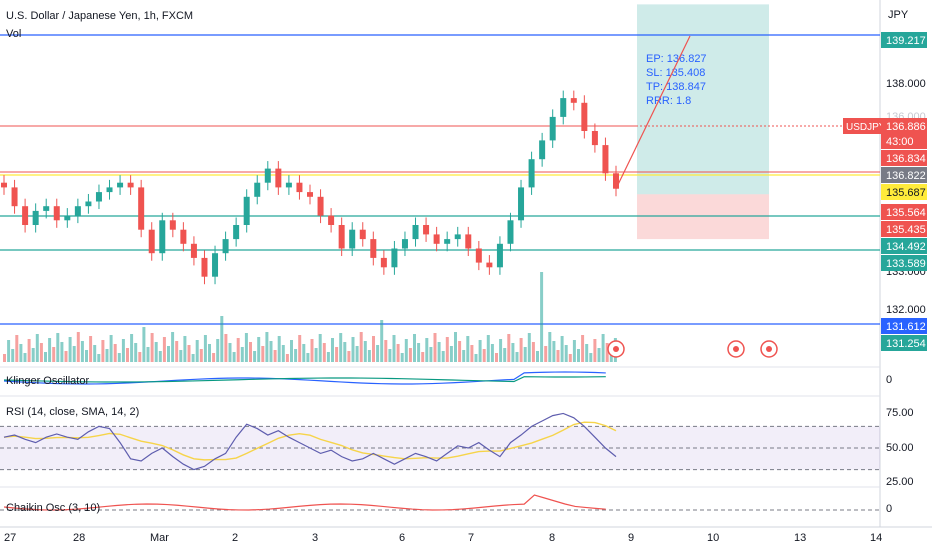 This screenshot has width=932, height=555. Describe the element at coordinates (906, 344) in the screenshot. I see `price-tag-text: 131.254` at that location.